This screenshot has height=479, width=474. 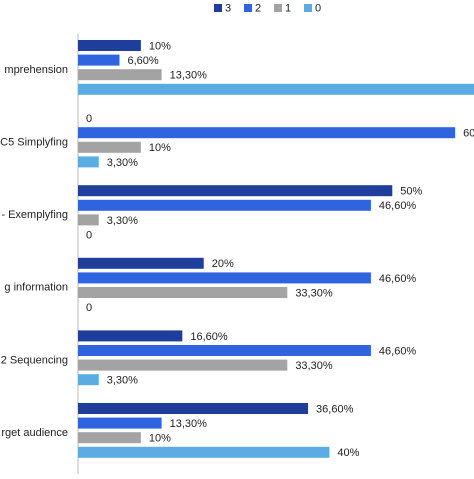 I want to click on category-label: g information, so click(x=36, y=288).